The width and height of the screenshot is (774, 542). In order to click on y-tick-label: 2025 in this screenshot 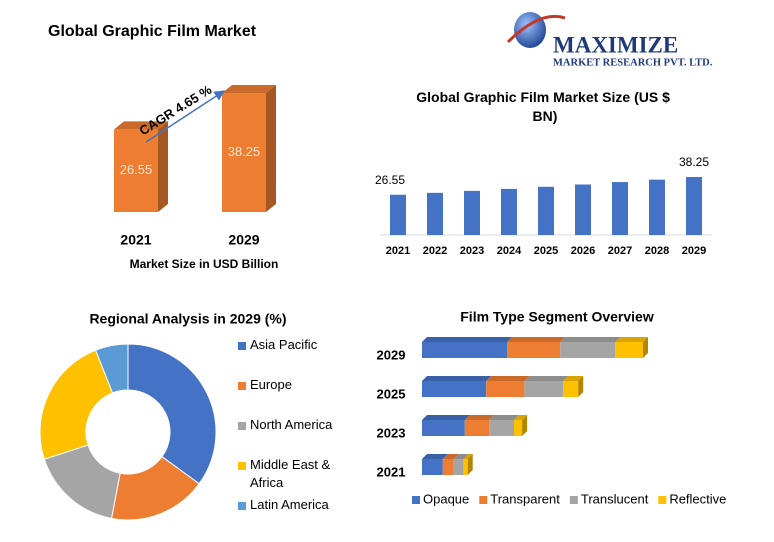, I will do `click(391, 393)`.